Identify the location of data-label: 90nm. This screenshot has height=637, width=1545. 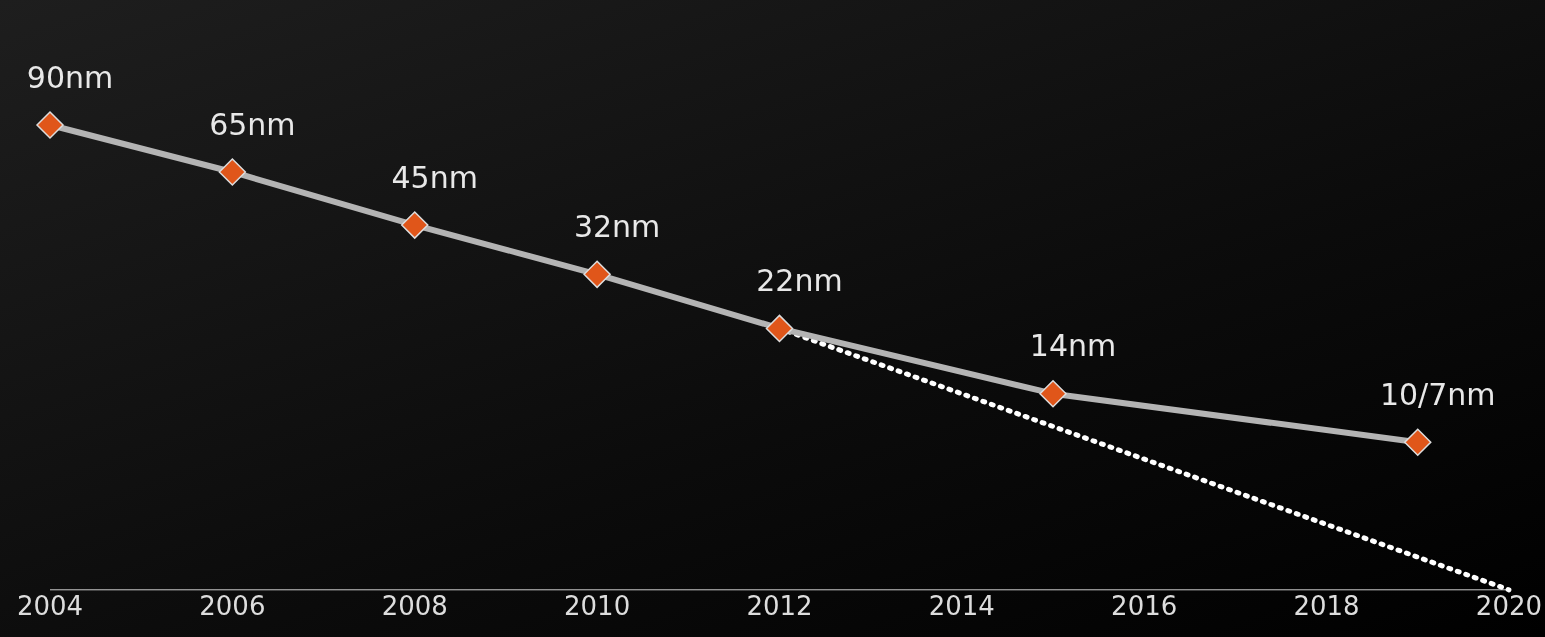
(70, 77).